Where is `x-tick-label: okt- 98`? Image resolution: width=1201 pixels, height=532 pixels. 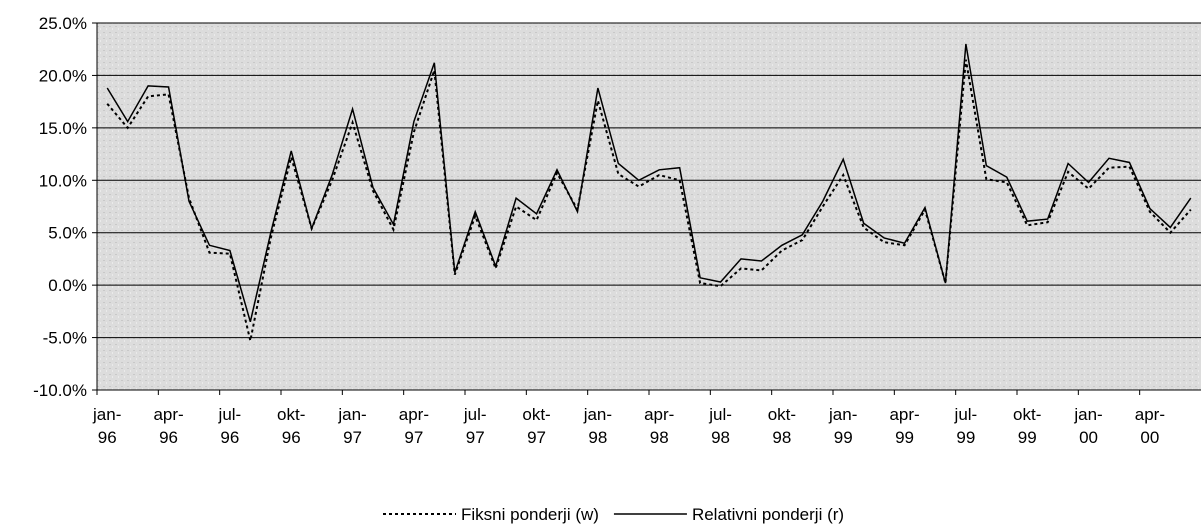
x-tick-label: okt- 98 is located at coordinates (782, 426).